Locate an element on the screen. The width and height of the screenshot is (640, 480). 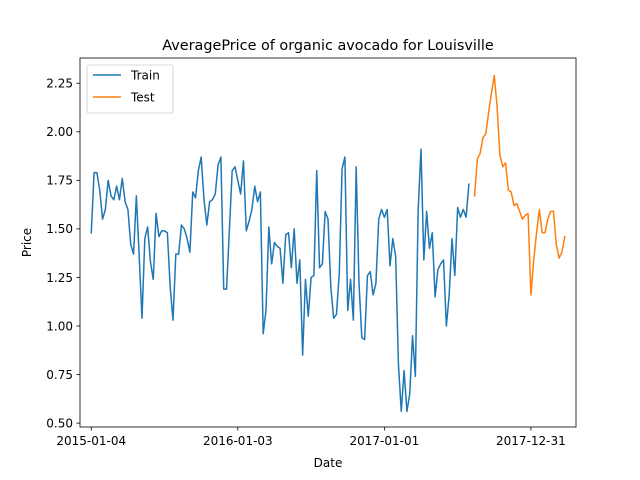
y-axis-label: Price is located at coordinates (27, 242).